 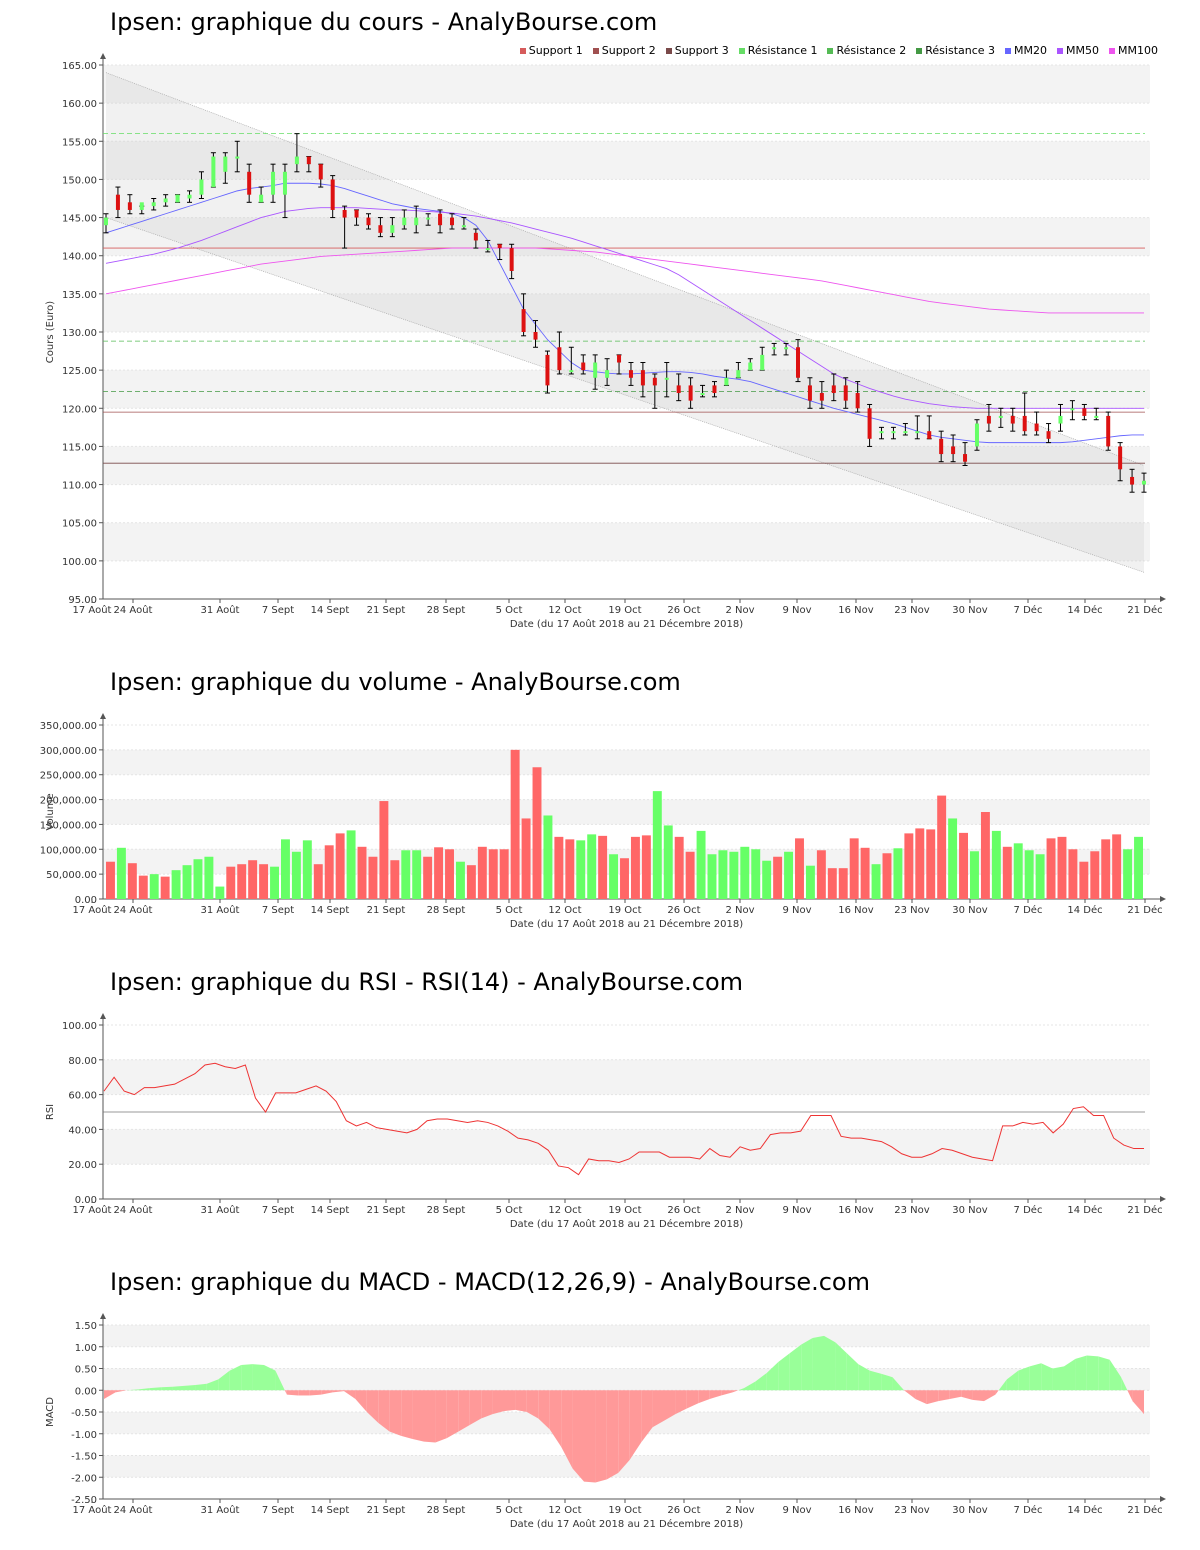 I want to click on y-tick-label: 95.00, so click(x=82, y=600).